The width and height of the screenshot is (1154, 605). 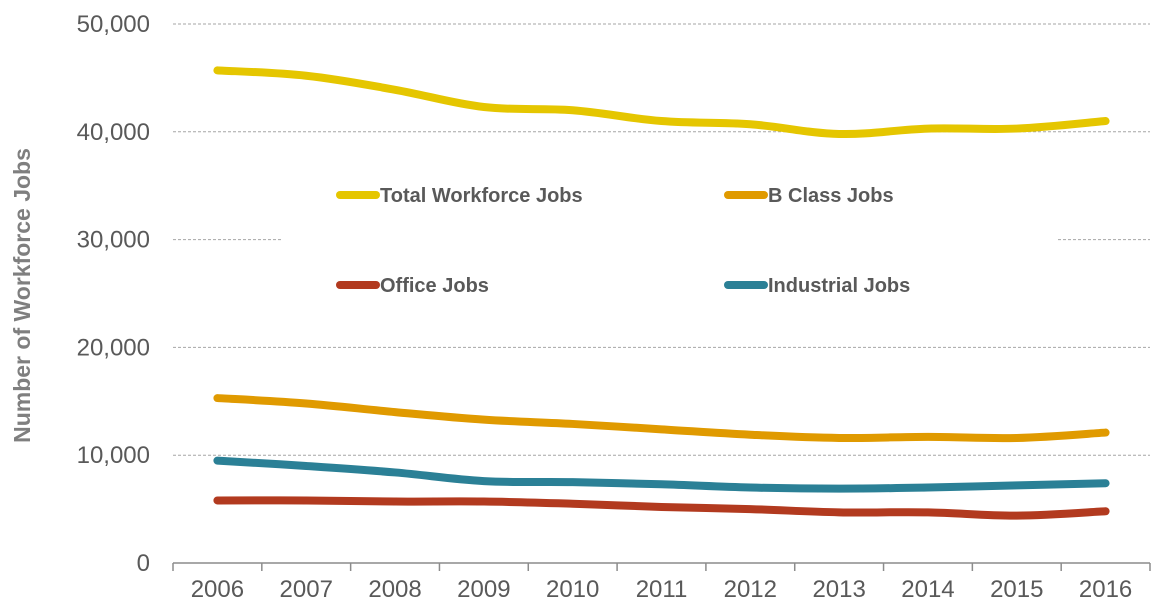 I want to click on y-tick-label: 10,000, so click(x=113, y=455).